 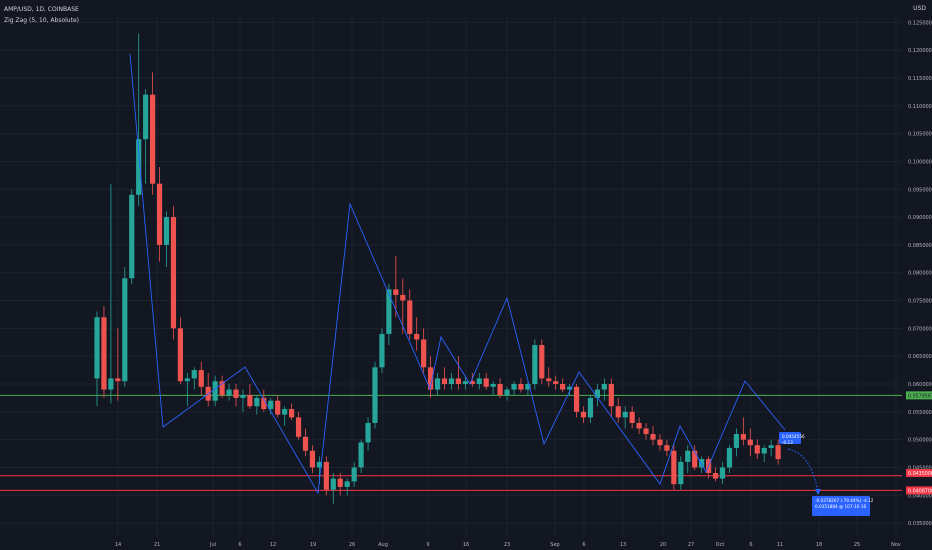 What do you see at coordinates (803, 470) in the screenshot?
I see `projection-path` at bounding box center [803, 470].